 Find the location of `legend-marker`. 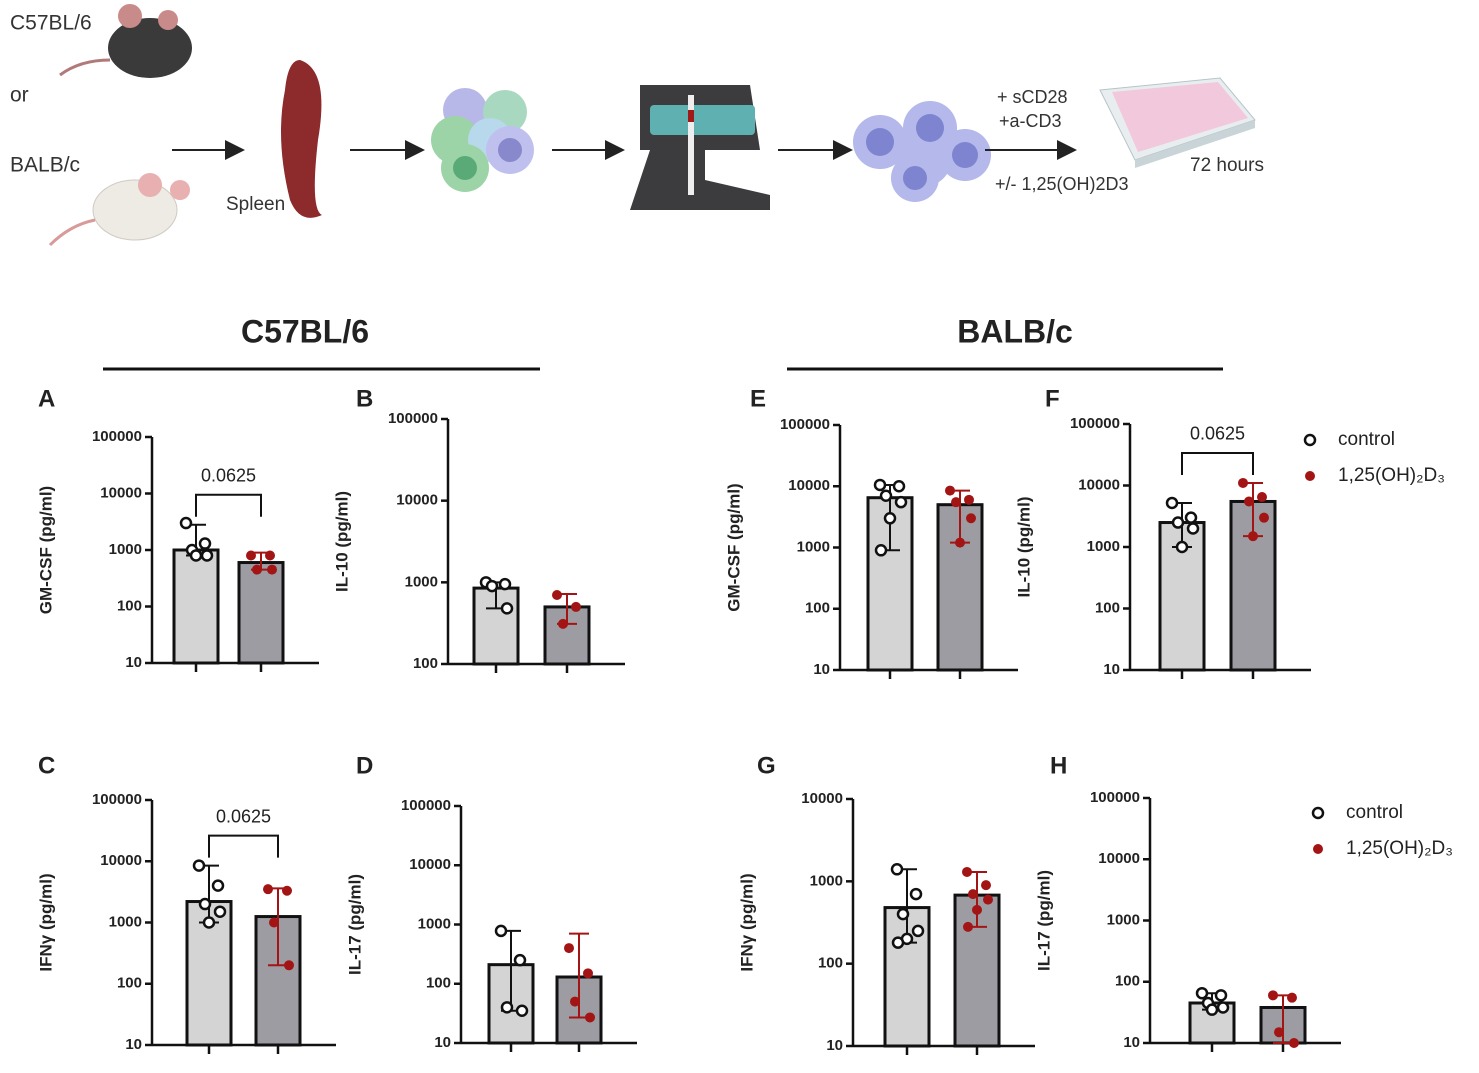

legend-marker is located at coordinates (1310, 440).